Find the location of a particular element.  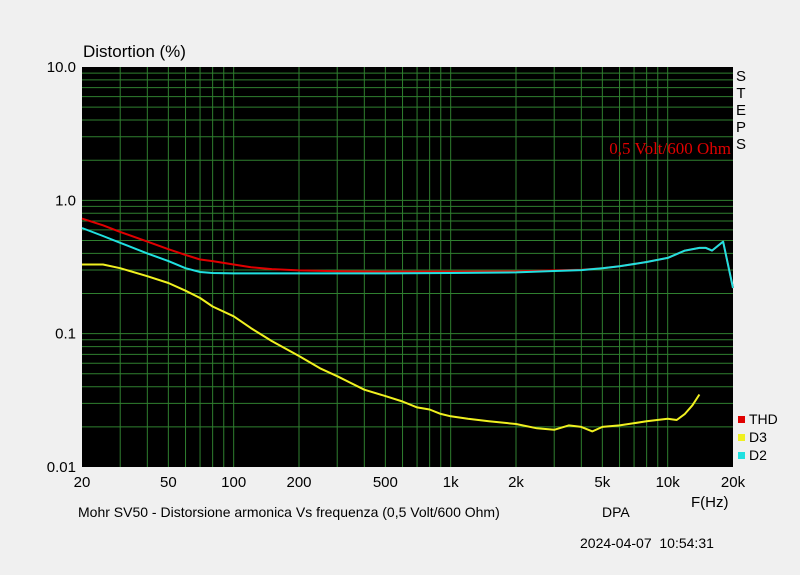

steps-letter: T is located at coordinates (740, 93).